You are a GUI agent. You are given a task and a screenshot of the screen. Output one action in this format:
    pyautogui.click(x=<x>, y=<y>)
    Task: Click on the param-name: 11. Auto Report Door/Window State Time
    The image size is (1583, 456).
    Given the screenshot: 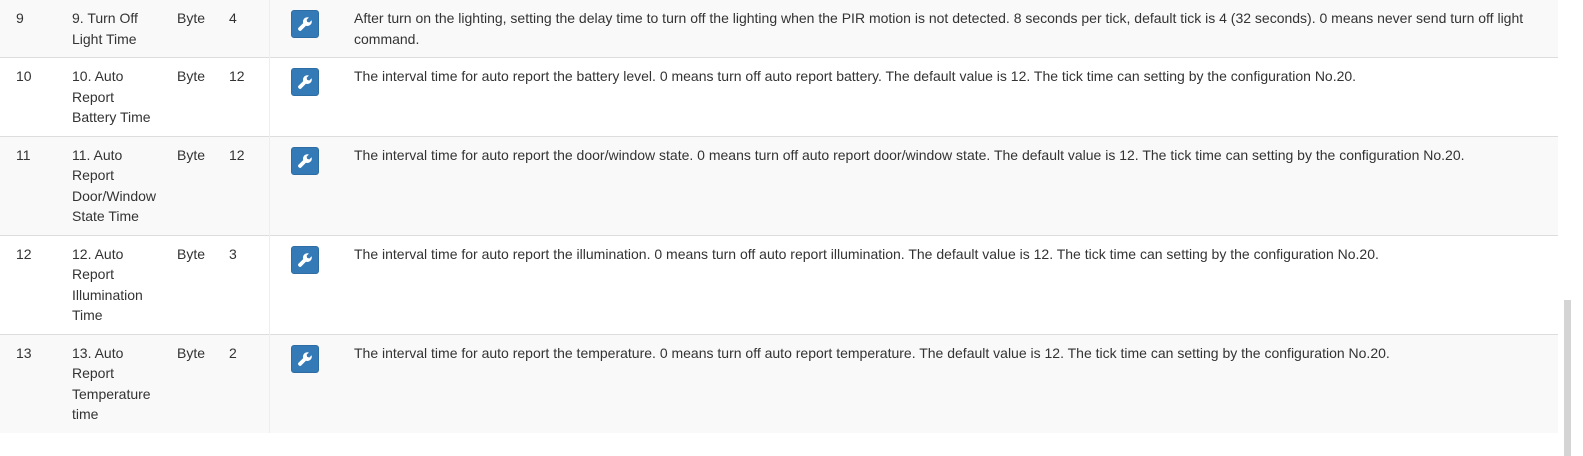 What is the action you would take?
    pyautogui.click(x=110, y=185)
    